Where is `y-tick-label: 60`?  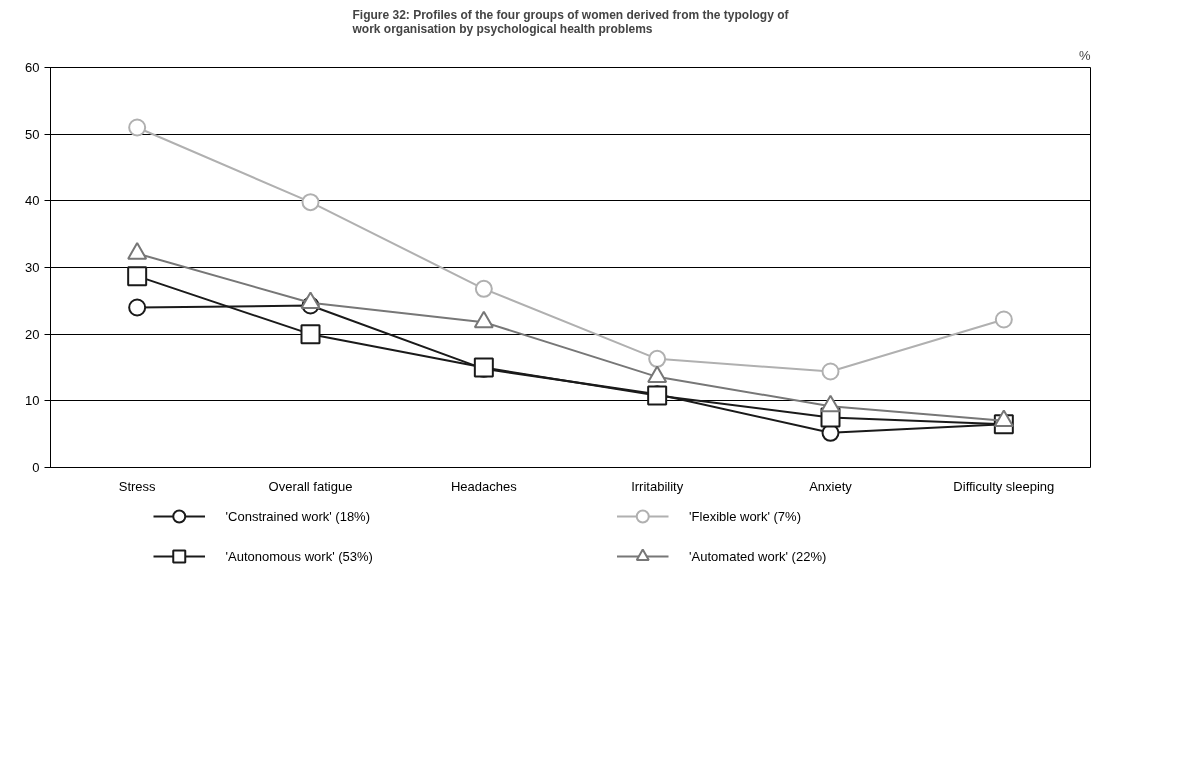 y-tick-label: 60 is located at coordinates (32, 67).